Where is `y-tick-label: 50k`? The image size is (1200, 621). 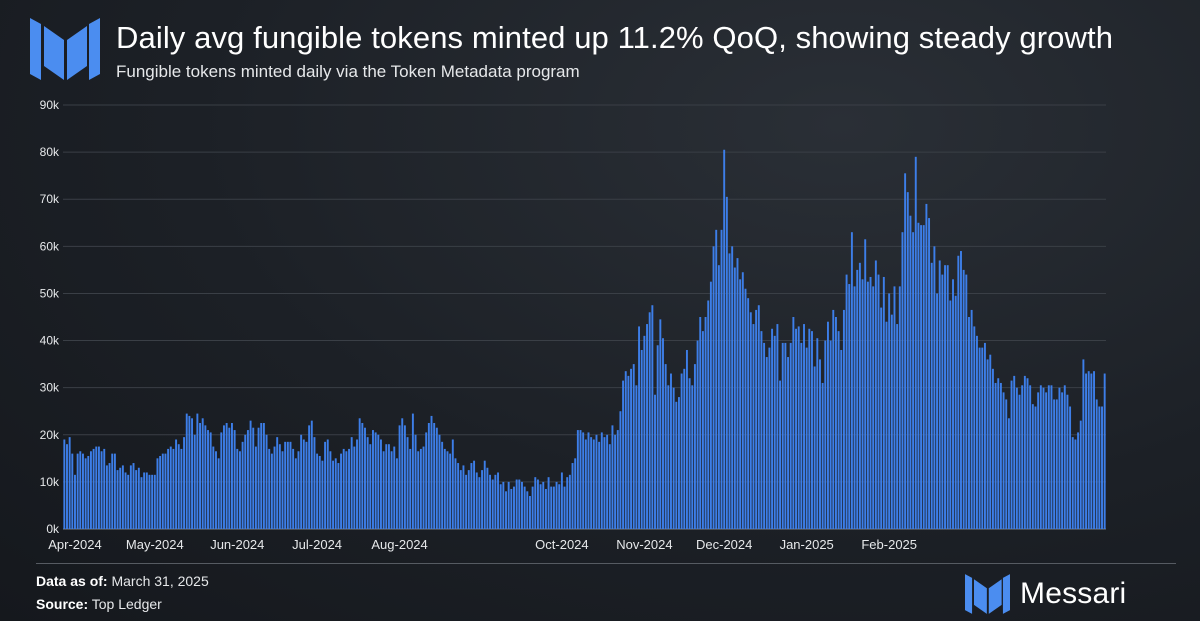 y-tick-label: 50k is located at coordinates (50, 293).